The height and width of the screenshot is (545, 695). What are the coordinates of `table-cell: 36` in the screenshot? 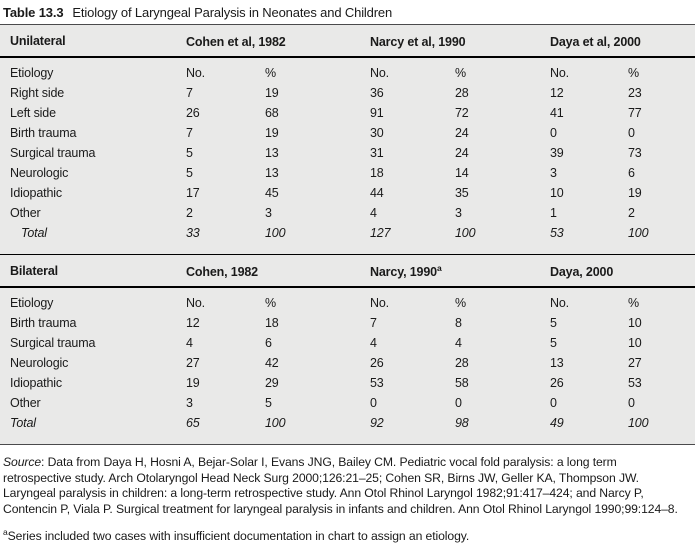 It's located at (377, 93).